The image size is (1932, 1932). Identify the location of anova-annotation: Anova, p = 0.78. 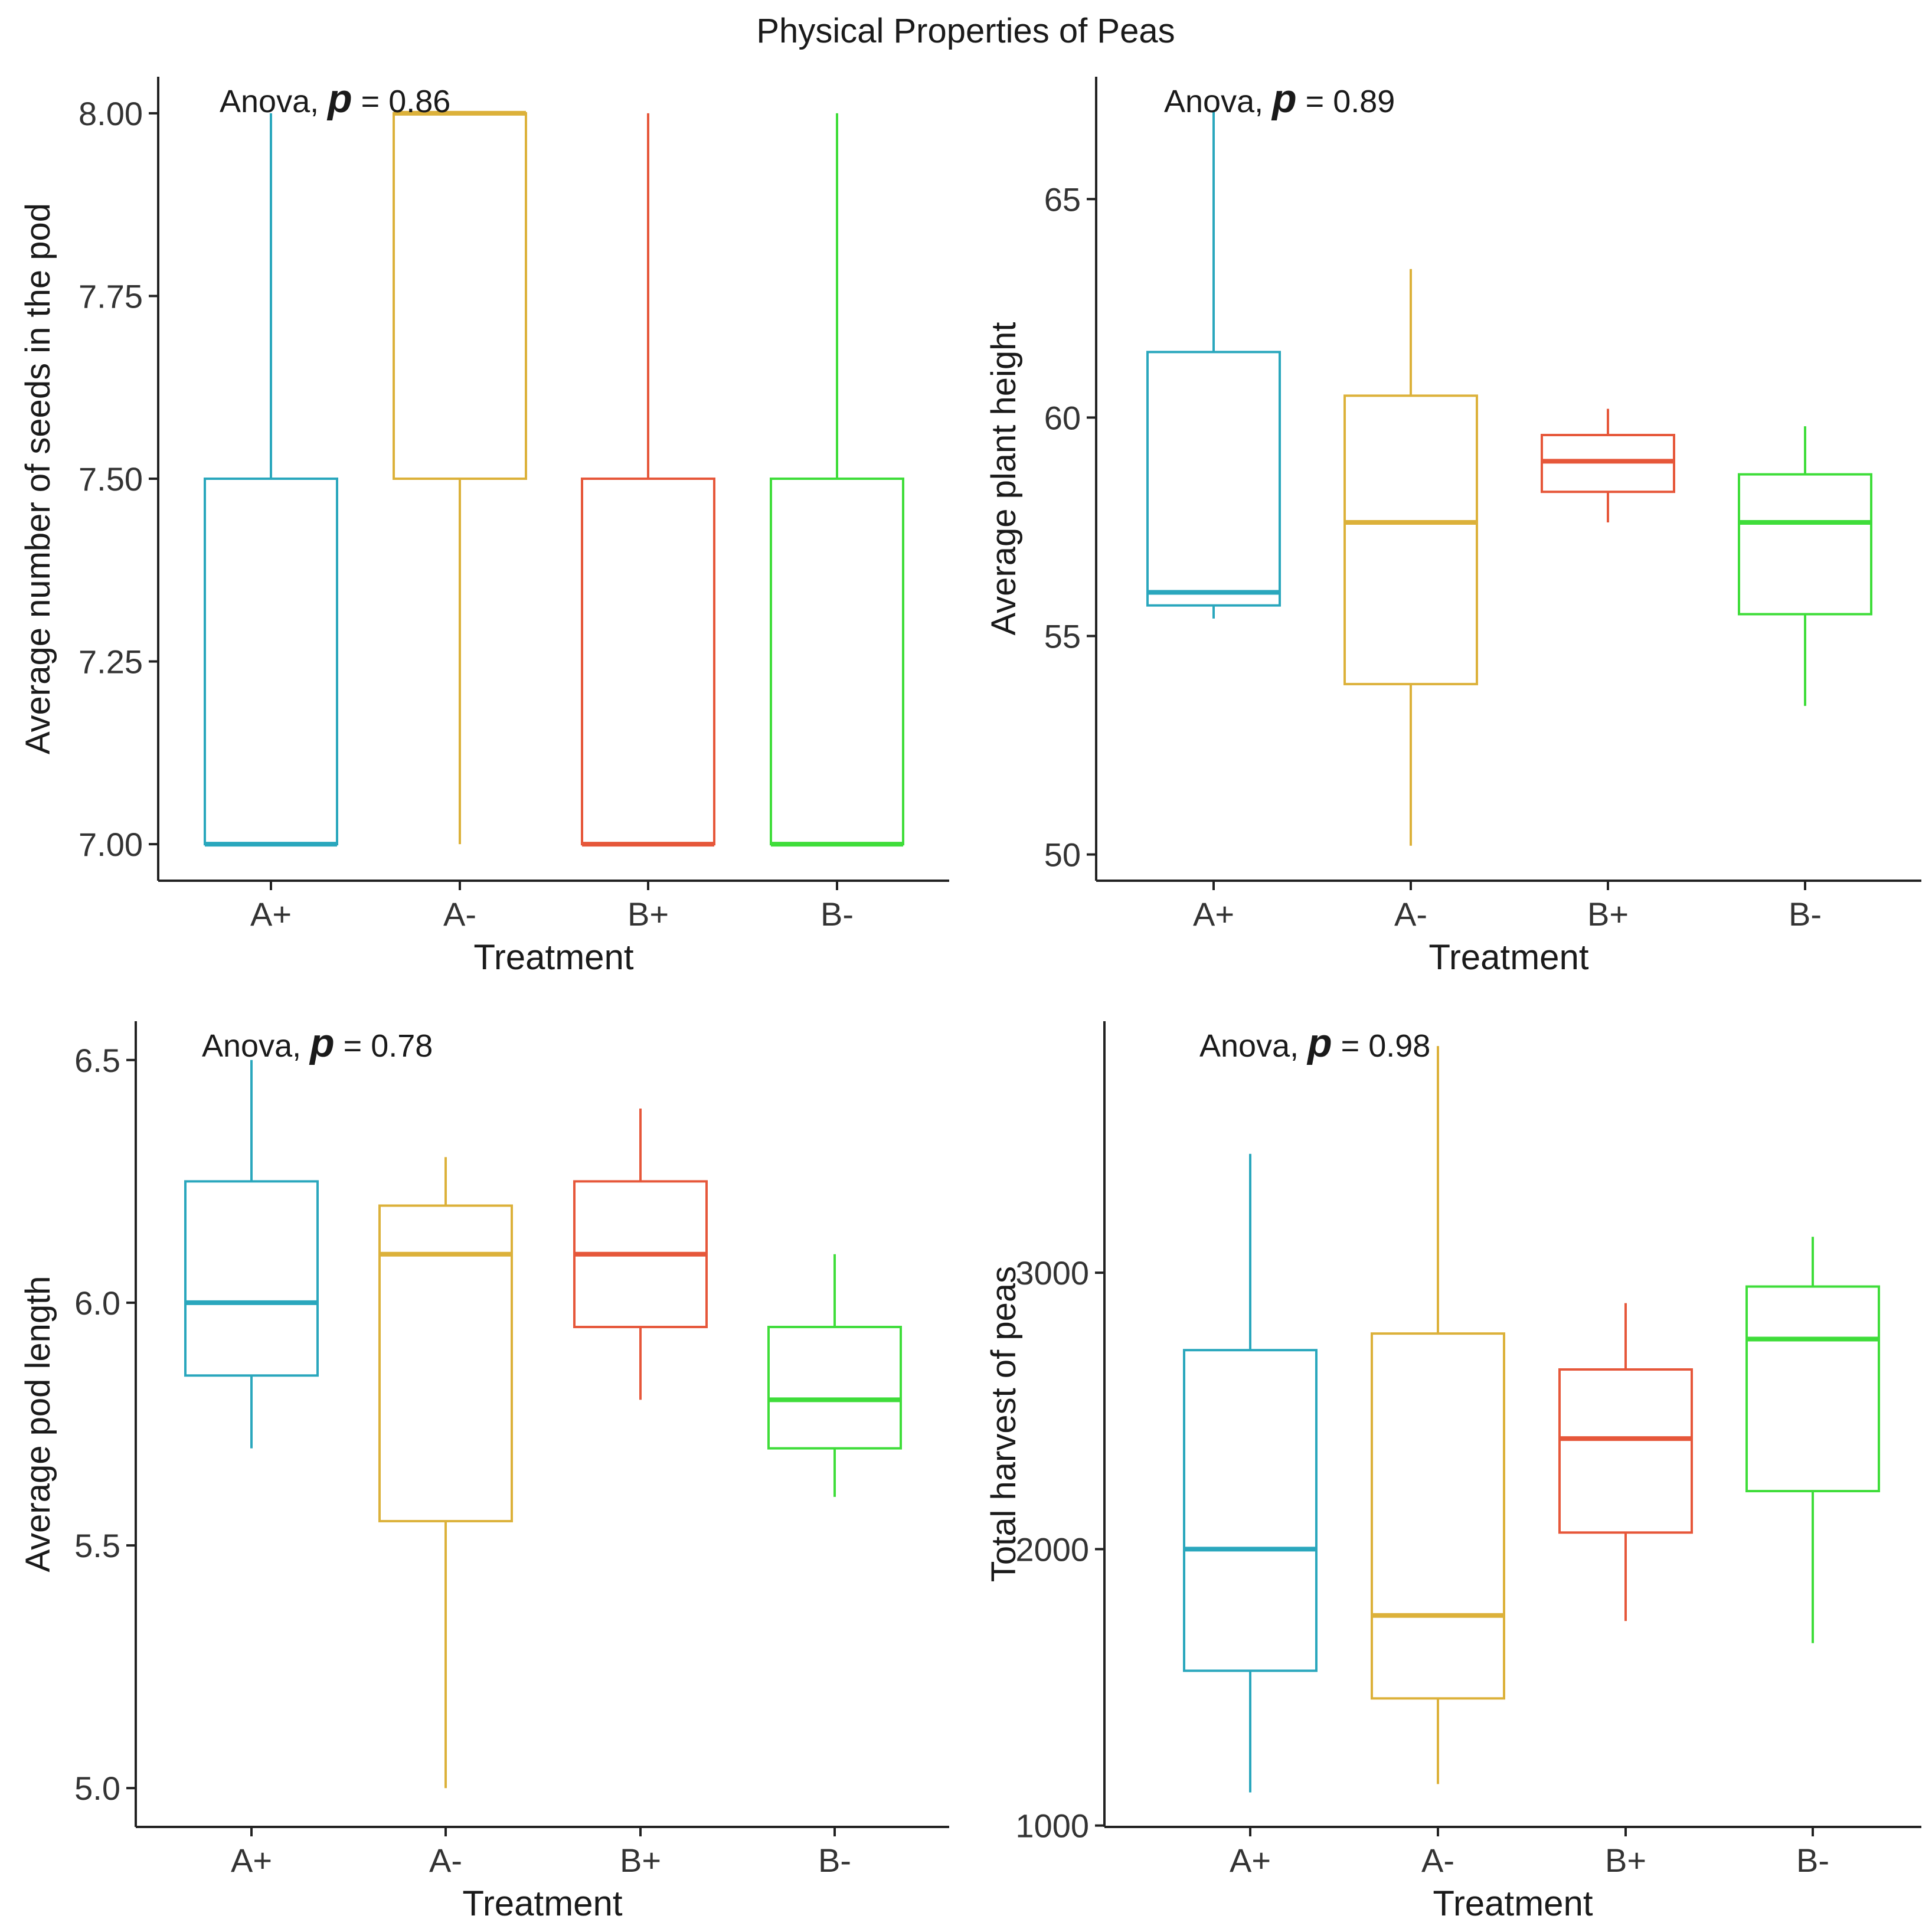
(317, 1043).